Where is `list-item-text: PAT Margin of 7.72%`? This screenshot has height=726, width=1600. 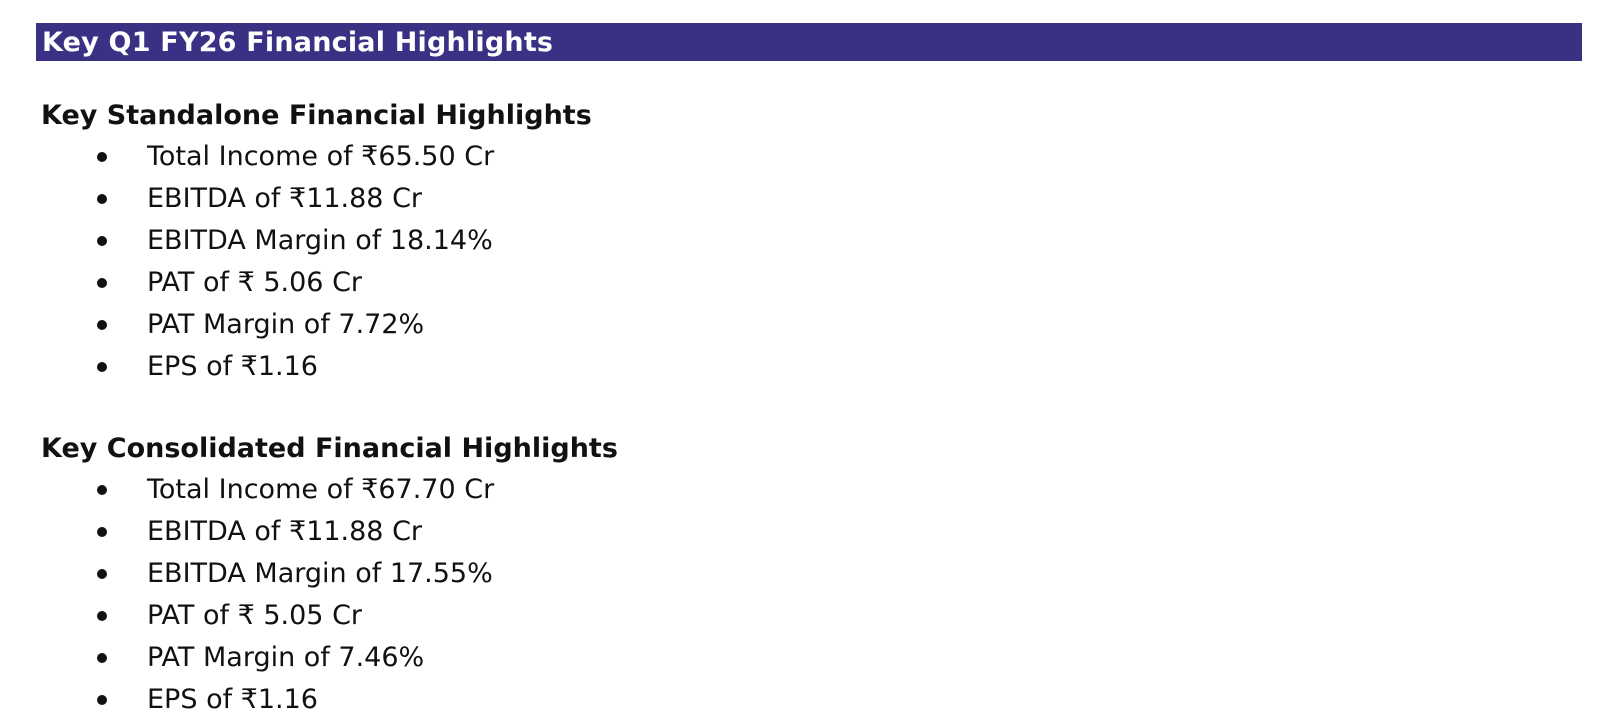
list-item-text: PAT Margin of 7.72% is located at coordinates (286, 324).